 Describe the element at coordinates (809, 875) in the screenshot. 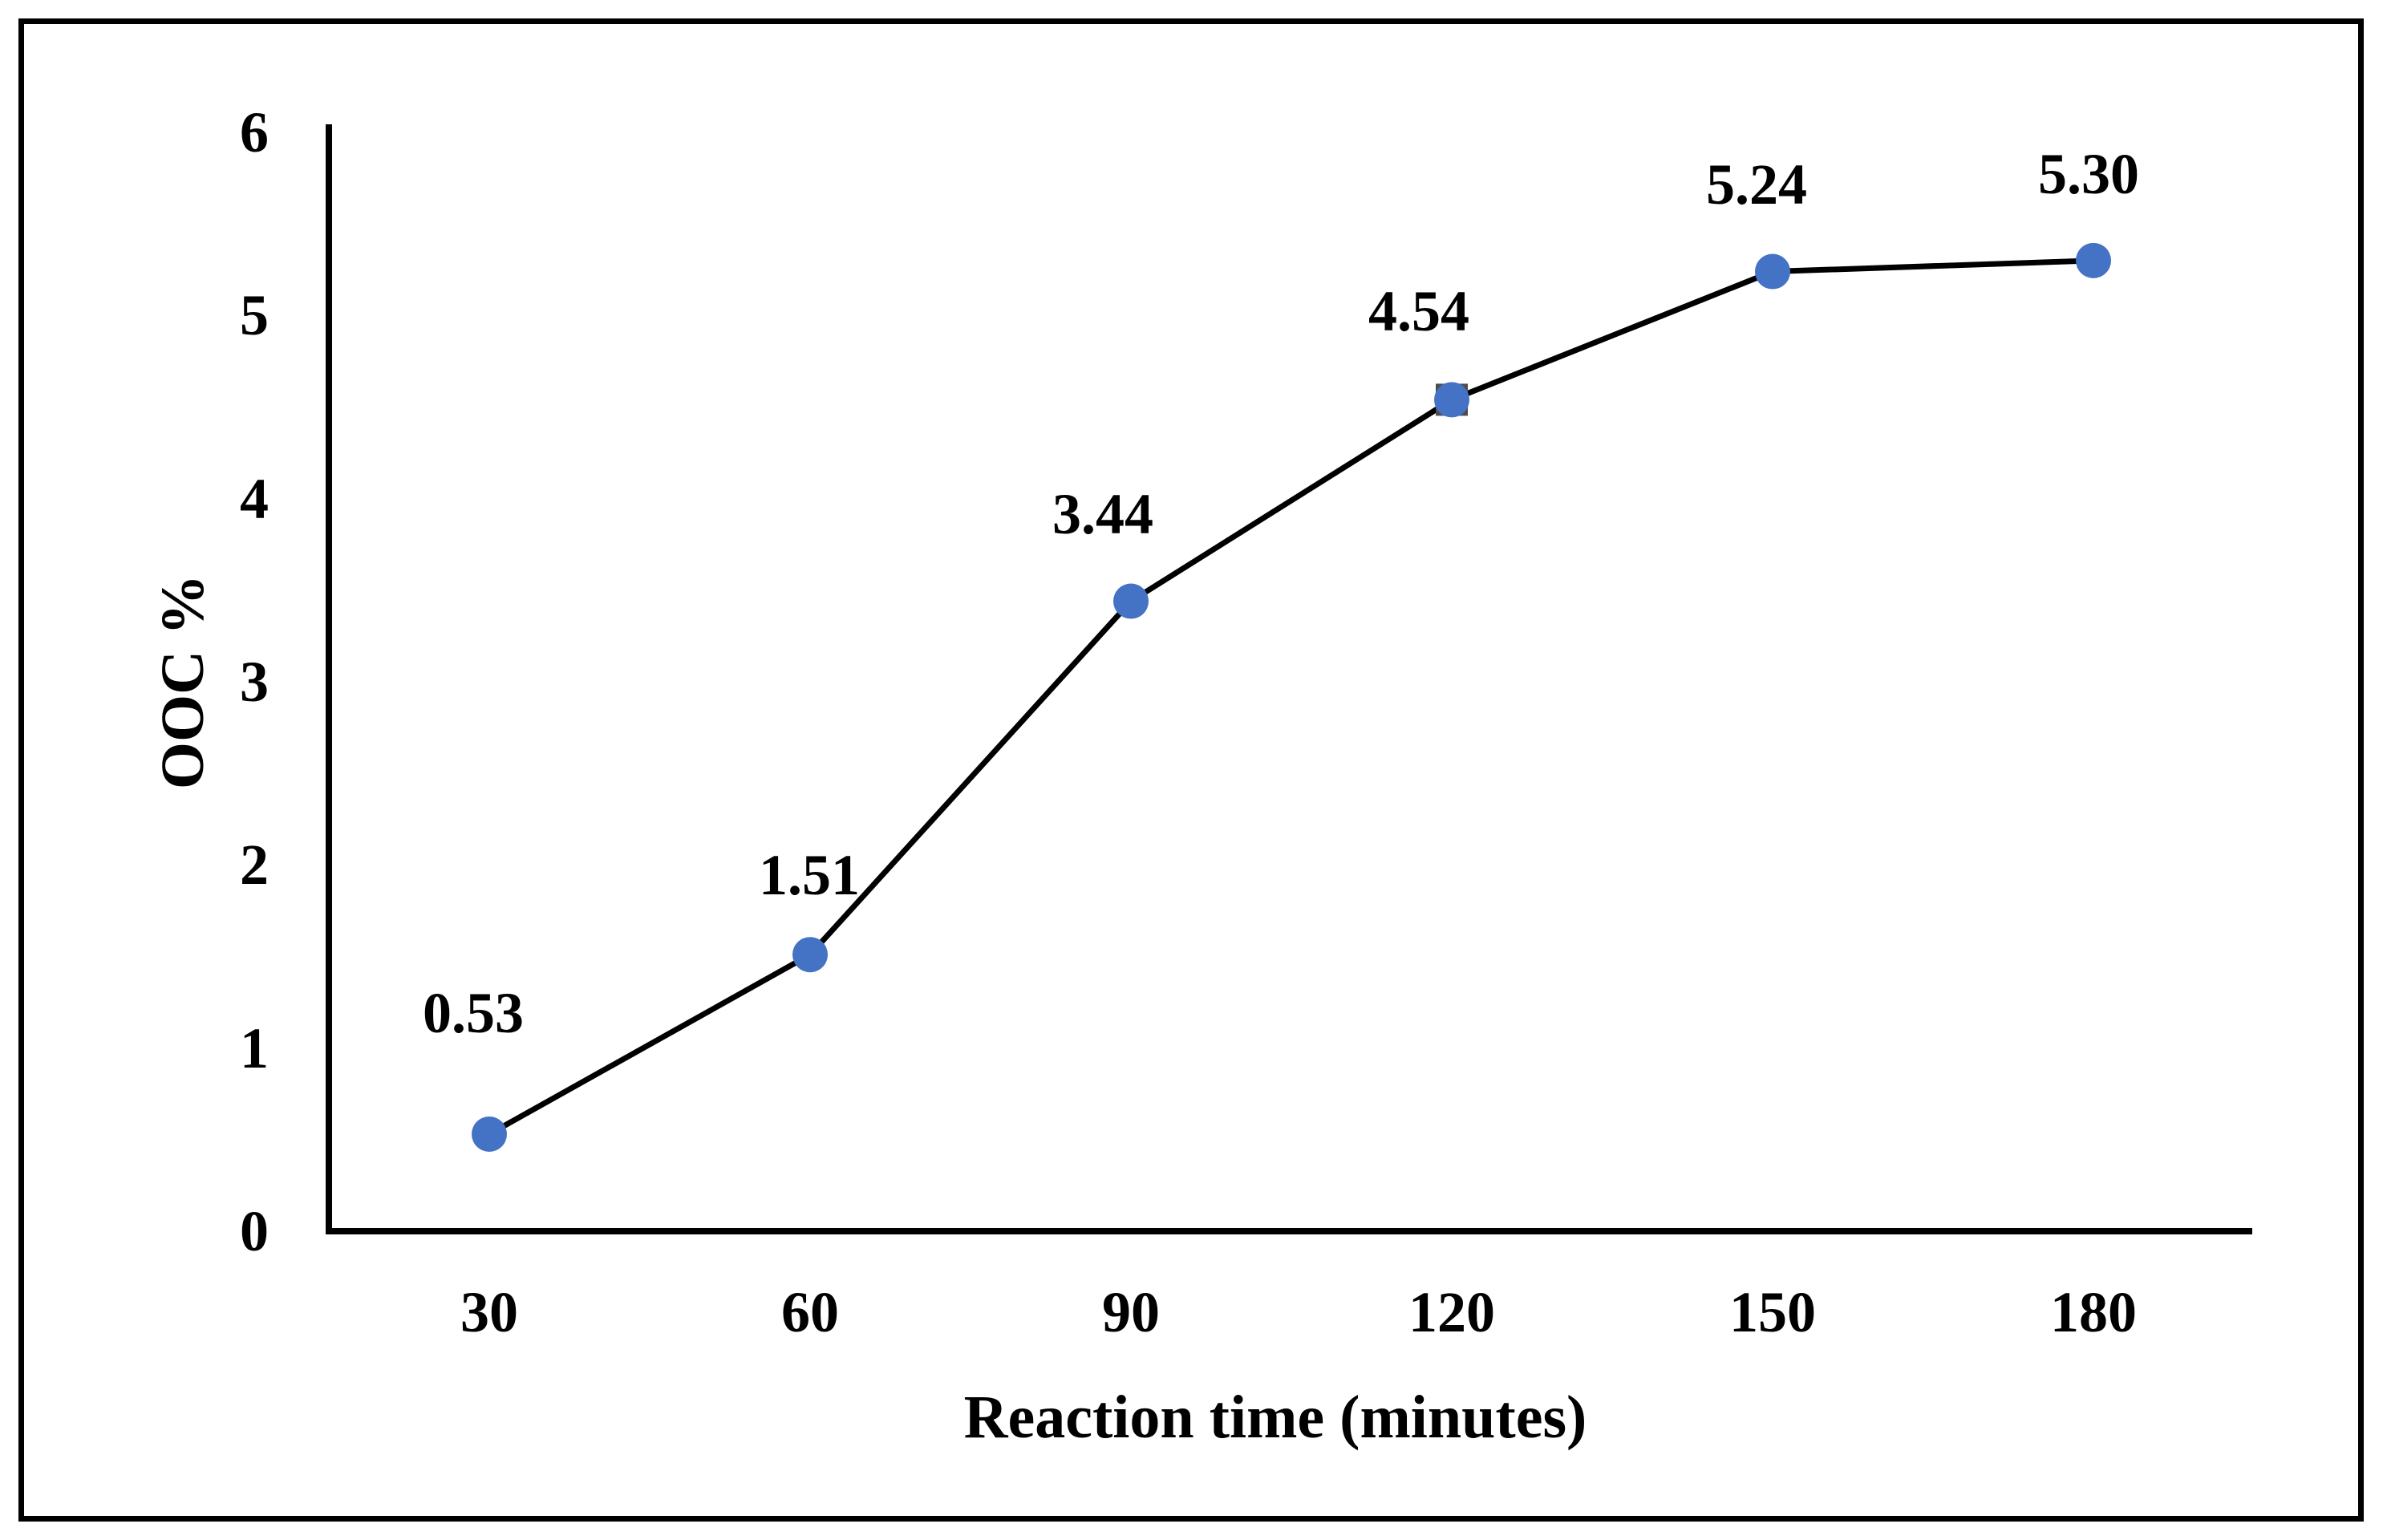

I see `data-point-value-label: 1.51` at that location.